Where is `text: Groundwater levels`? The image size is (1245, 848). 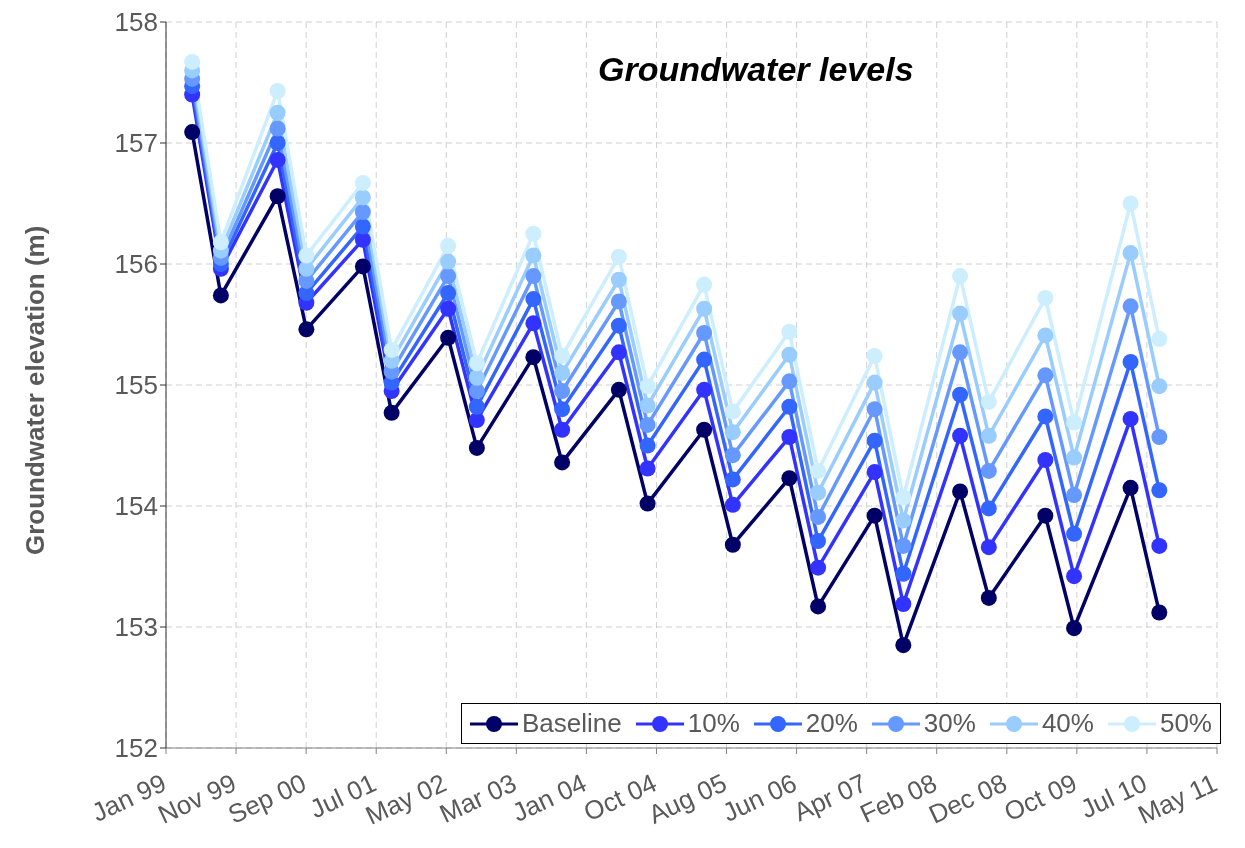
text: Groundwater levels is located at coordinates (756, 69).